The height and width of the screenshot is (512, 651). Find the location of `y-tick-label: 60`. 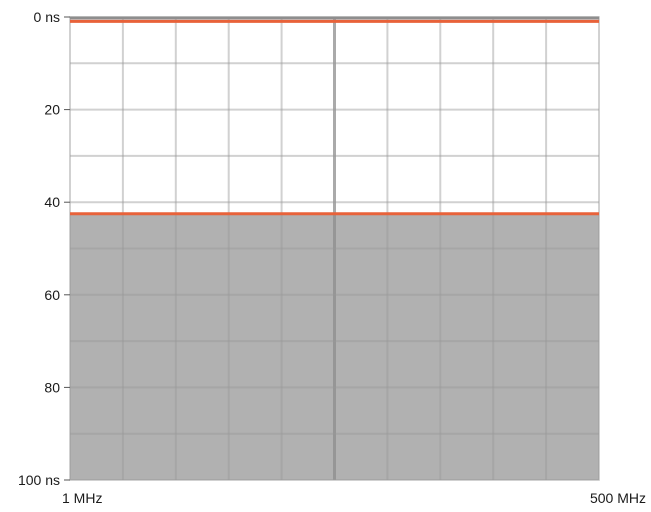

y-tick-label: 60 is located at coordinates (52, 295).